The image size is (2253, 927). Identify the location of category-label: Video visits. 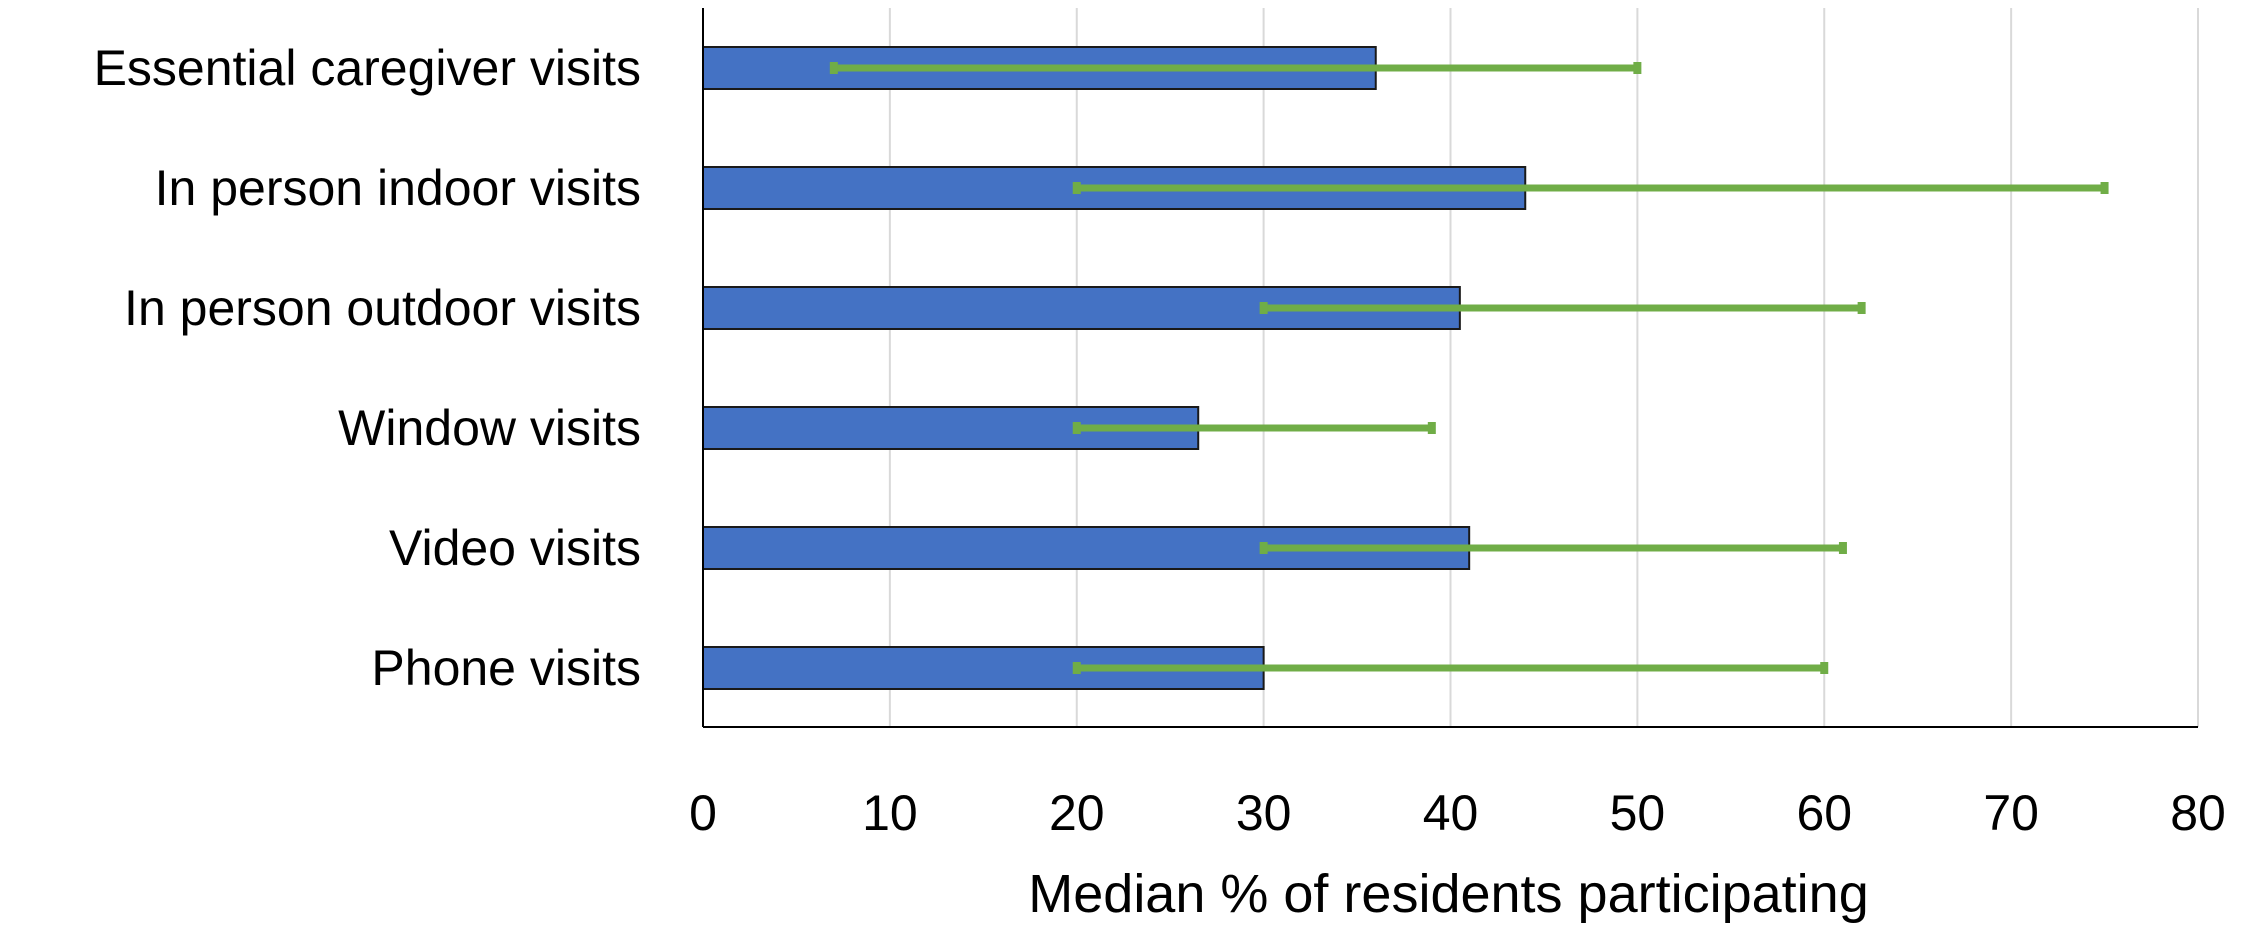
(515, 548).